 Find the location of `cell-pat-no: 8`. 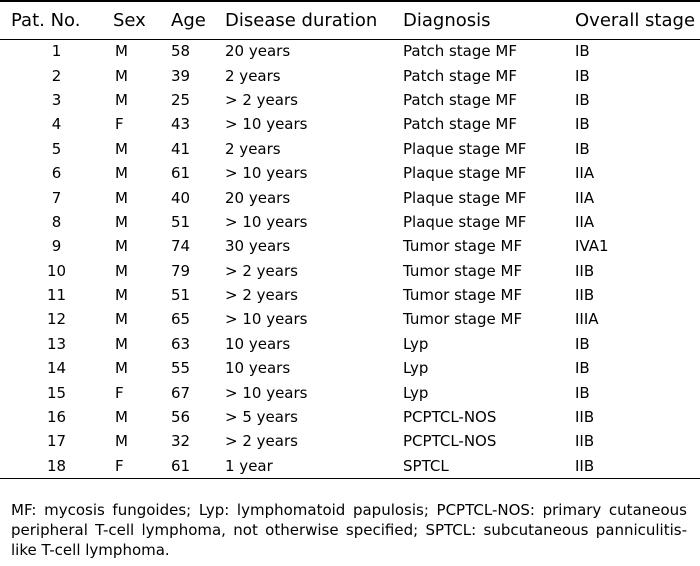

cell-pat-no: 8 is located at coordinates (56, 221).